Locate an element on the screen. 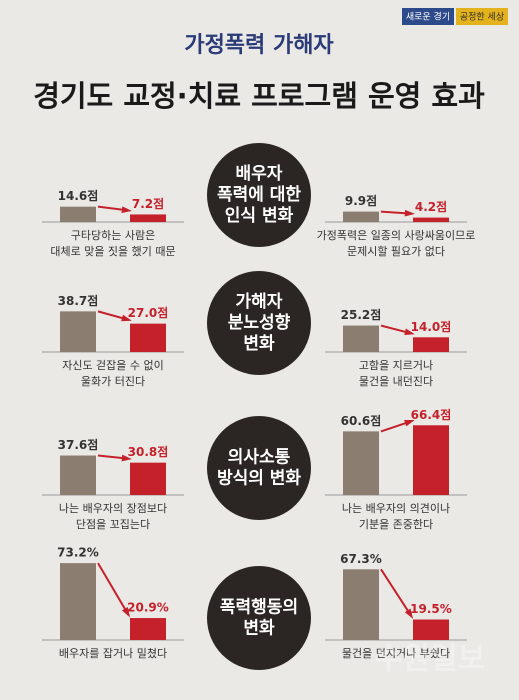  value-label: 14.0점 is located at coordinates (431, 326).